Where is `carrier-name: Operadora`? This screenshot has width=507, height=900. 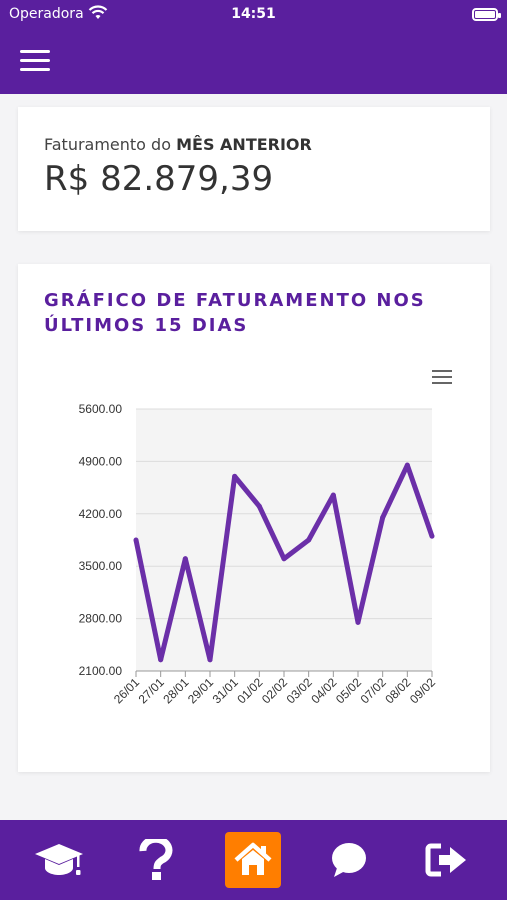
carrier-name: Operadora is located at coordinates (46, 14).